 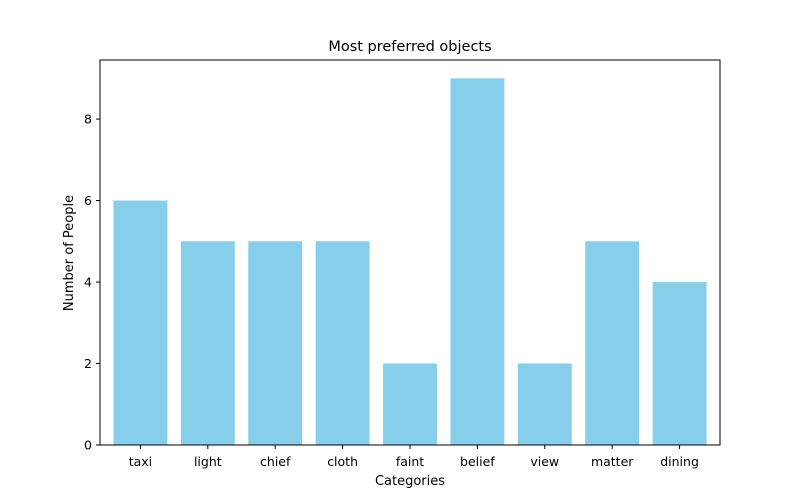 I want to click on x-tick-label: dining, so click(x=679, y=461).